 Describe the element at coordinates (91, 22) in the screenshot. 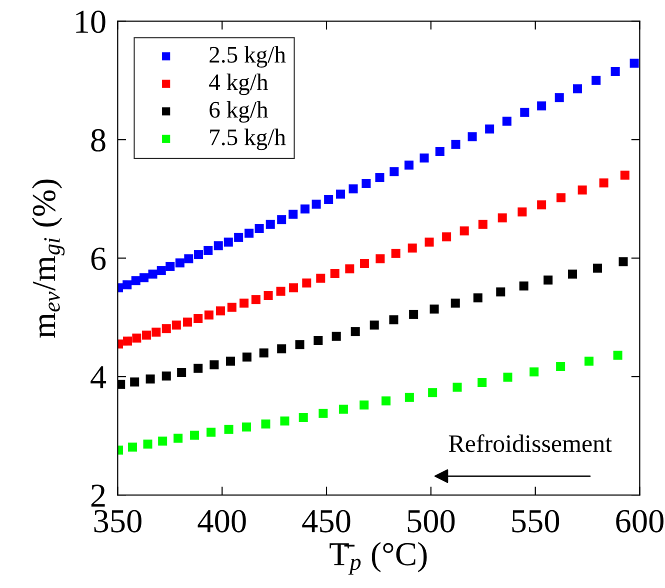

I see `y-tick-label: 10` at that location.